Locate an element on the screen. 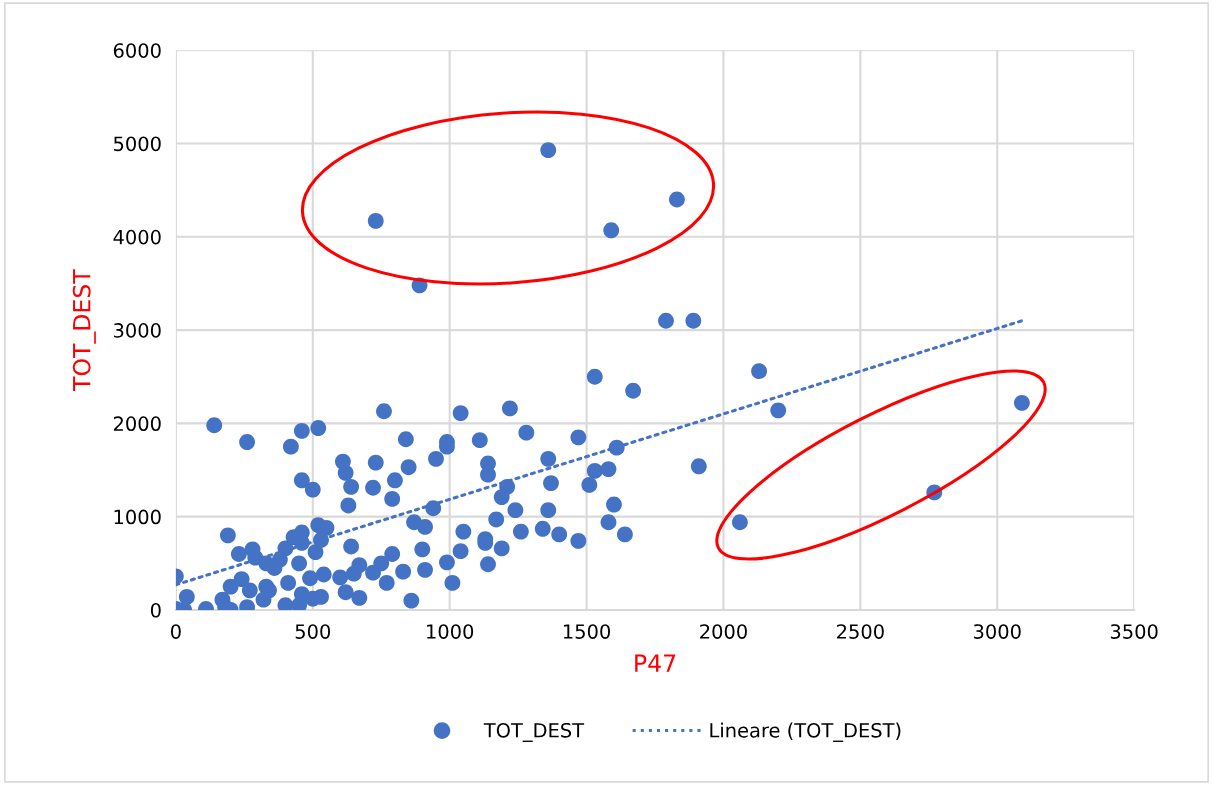  x-tick-label: 2500 is located at coordinates (860, 631).